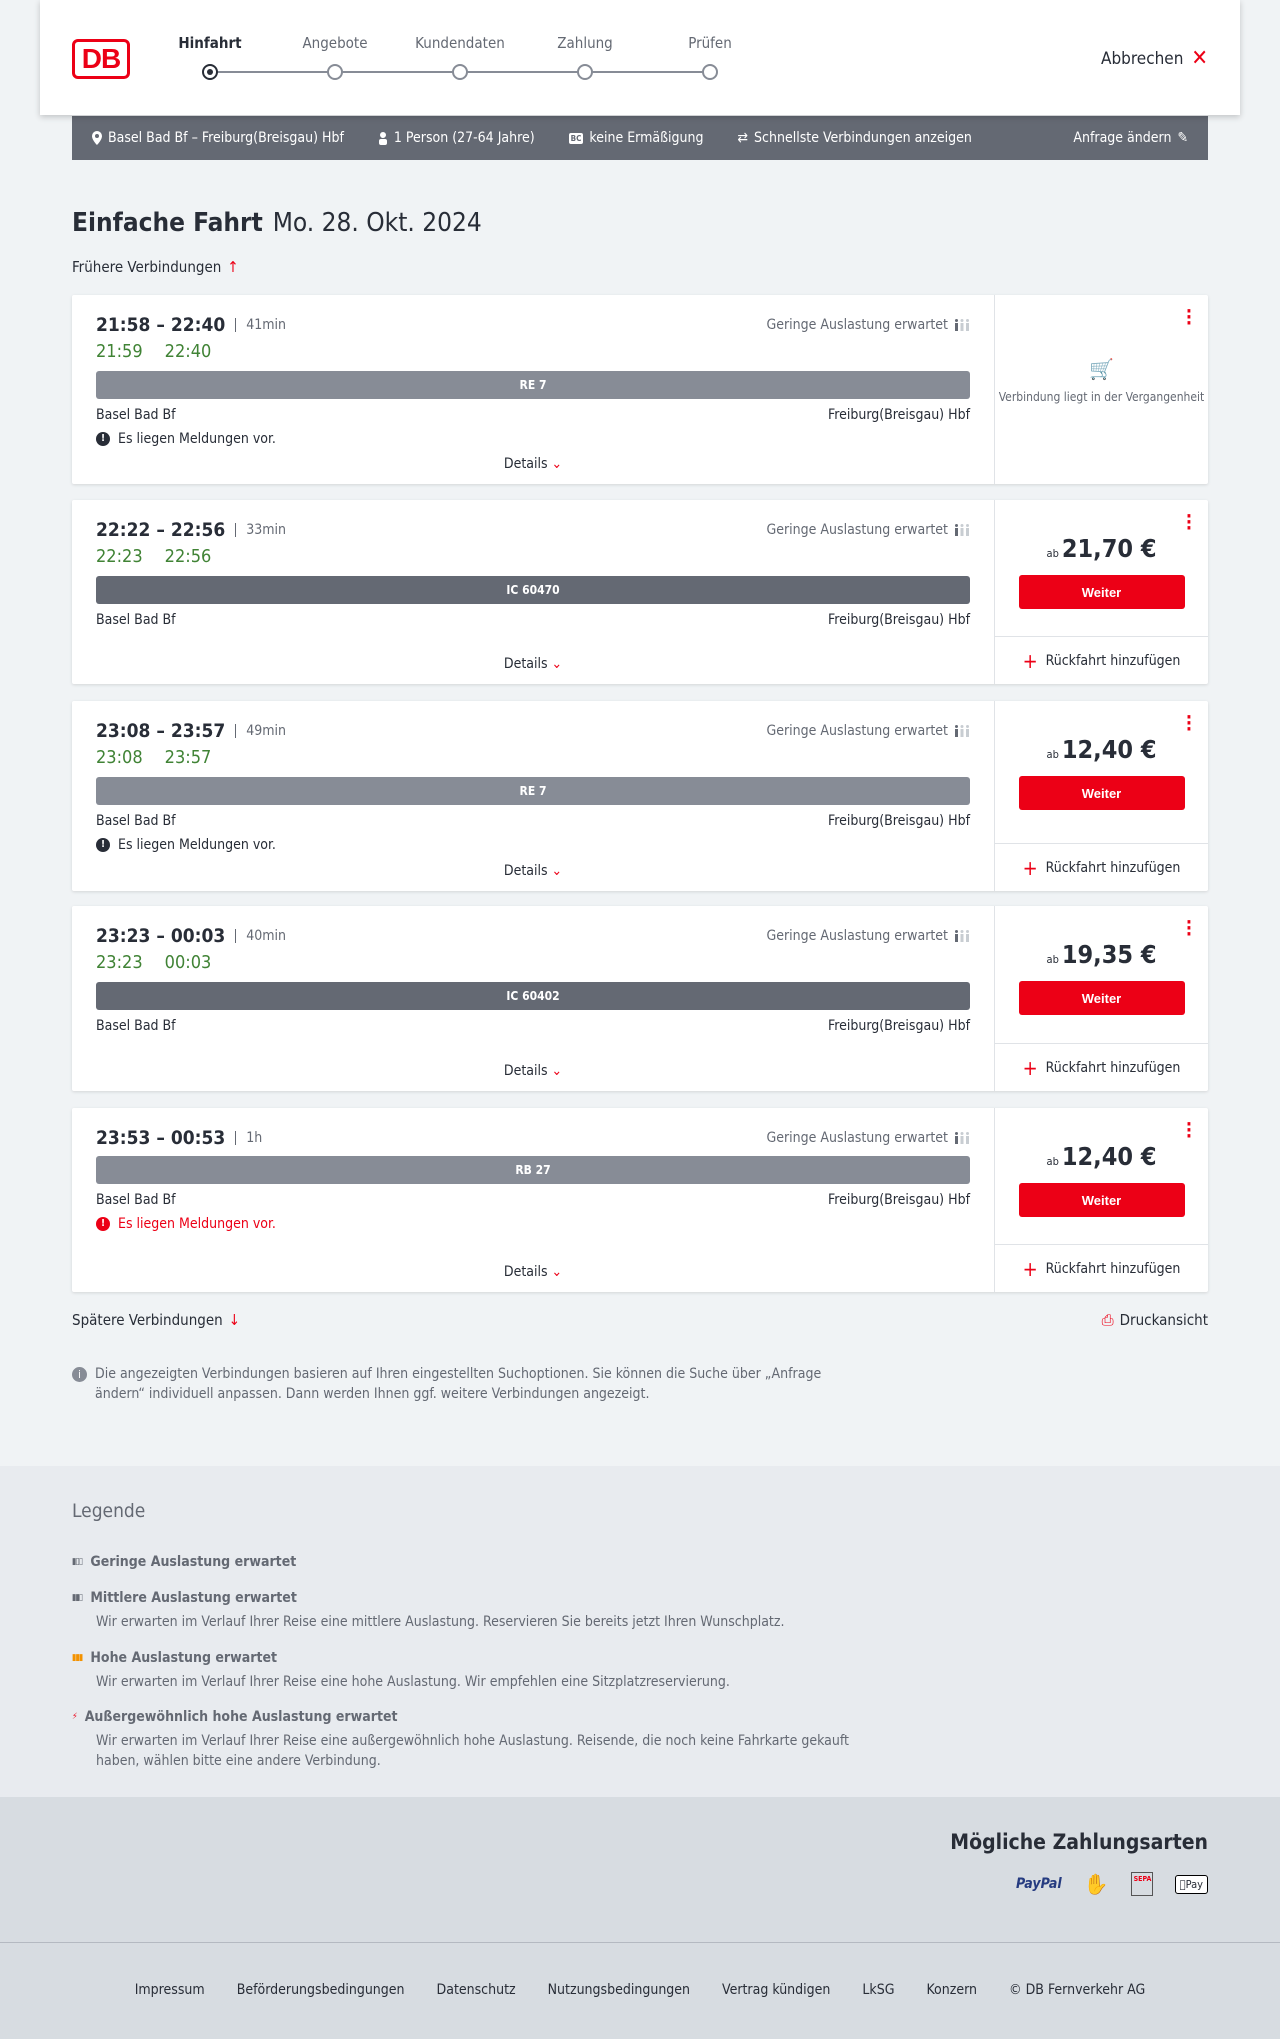  I want to click on footer-link: Datenschutz, so click(476, 1990).